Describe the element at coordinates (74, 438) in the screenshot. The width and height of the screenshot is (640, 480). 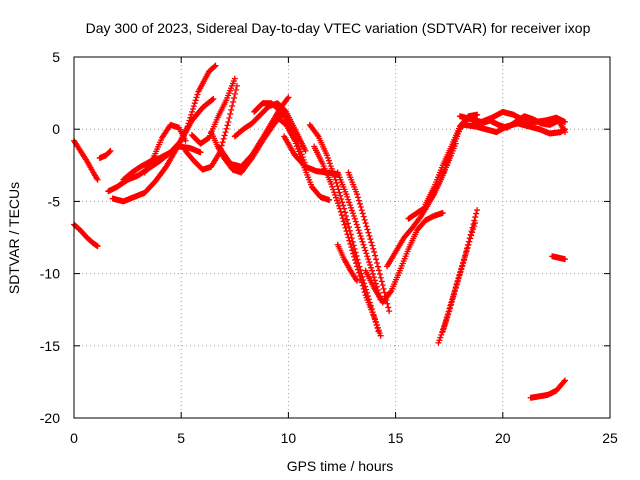
I see `x-tick-label: 0` at that location.